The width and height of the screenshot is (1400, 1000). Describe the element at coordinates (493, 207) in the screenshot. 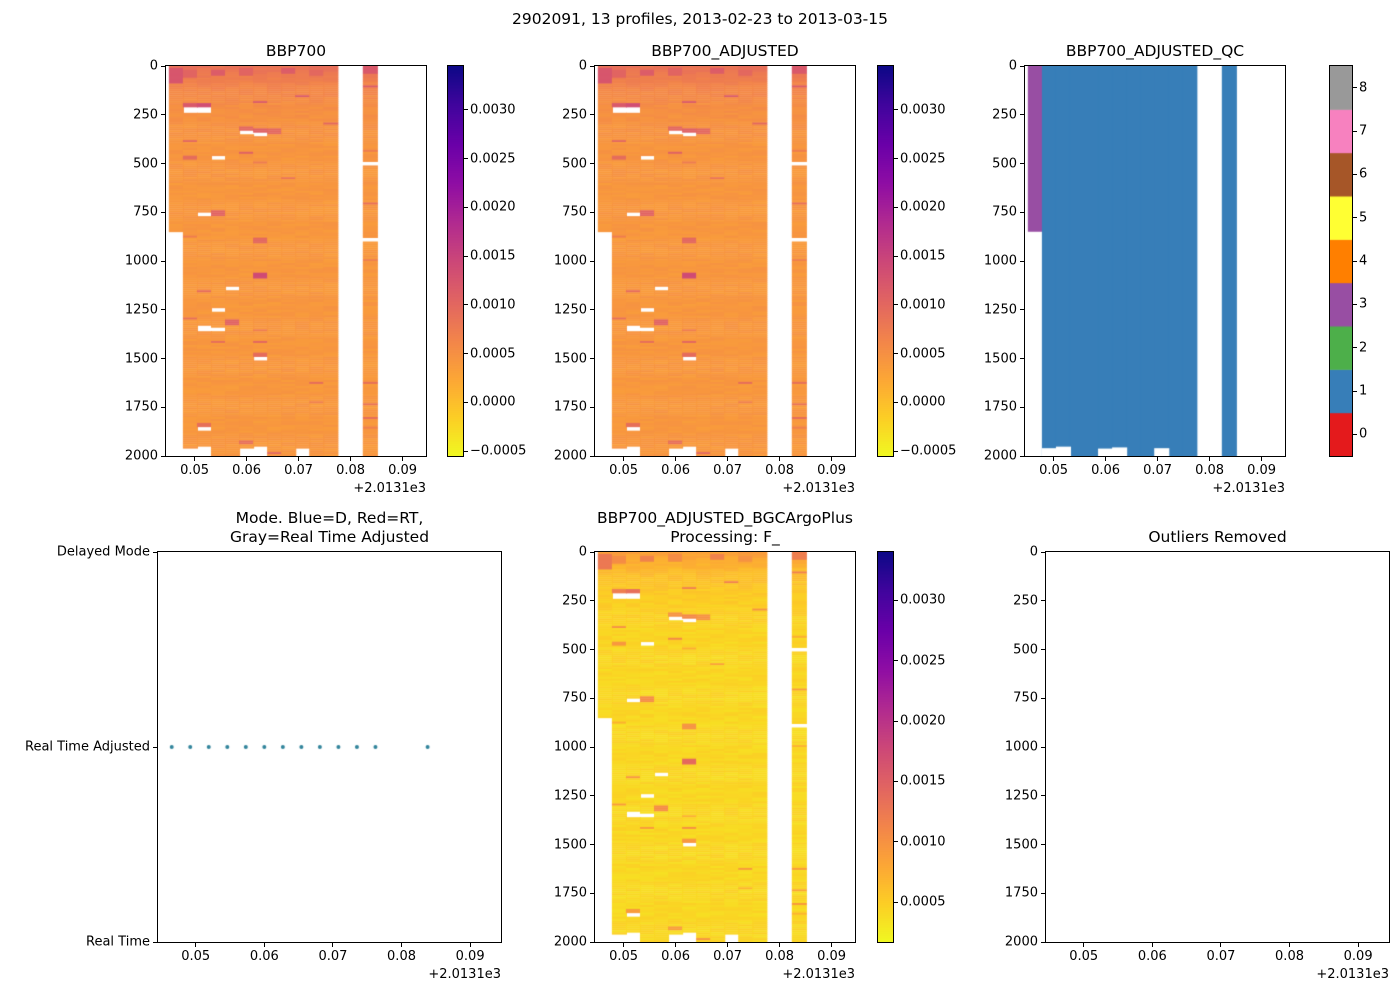

I see `colorbar-tick-label: 0.0020` at that location.